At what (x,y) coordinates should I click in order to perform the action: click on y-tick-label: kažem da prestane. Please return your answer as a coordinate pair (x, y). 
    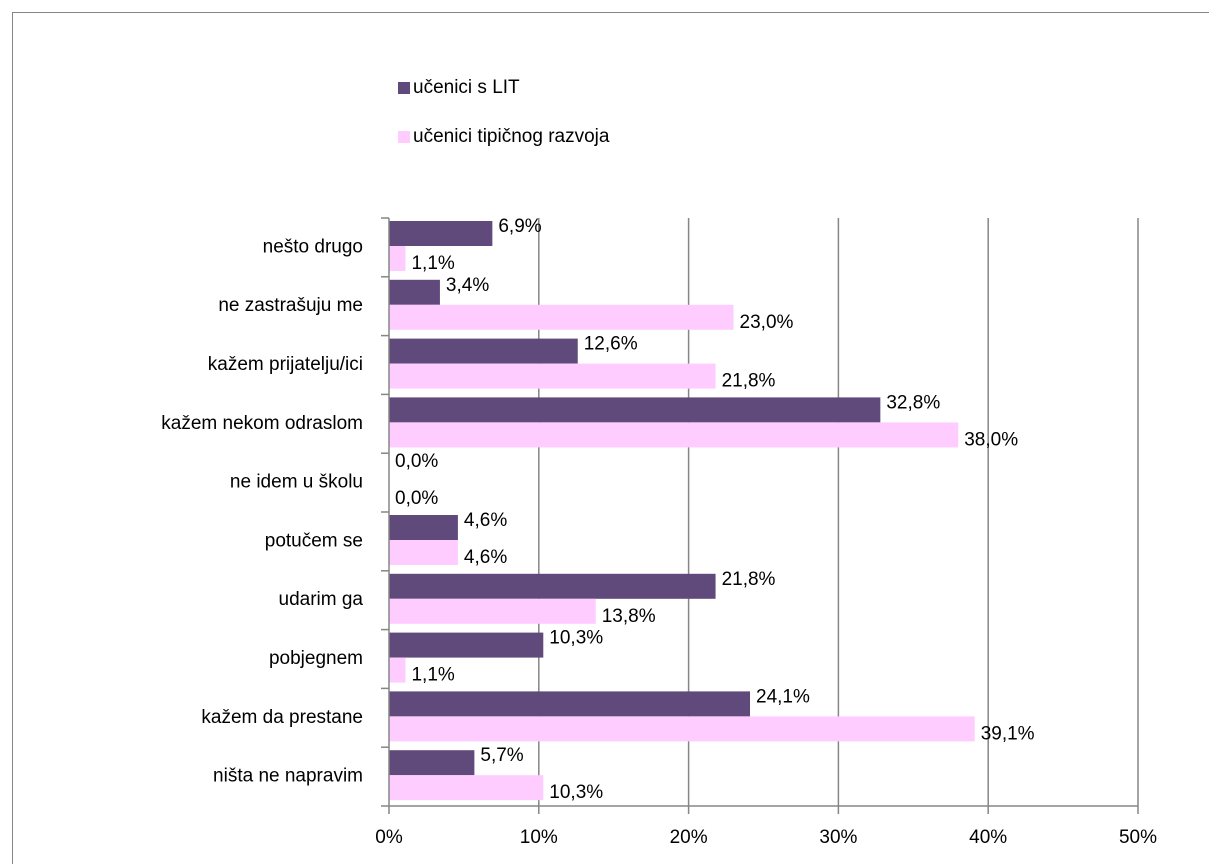
    Looking at the image, I should click on (282, 717).